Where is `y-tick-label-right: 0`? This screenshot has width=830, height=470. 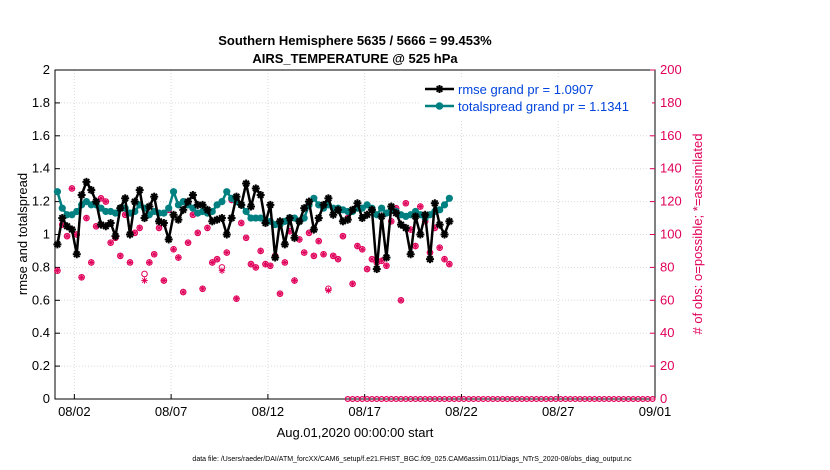
y-tick-label-right: 0 is located at coordinates (663, 398).